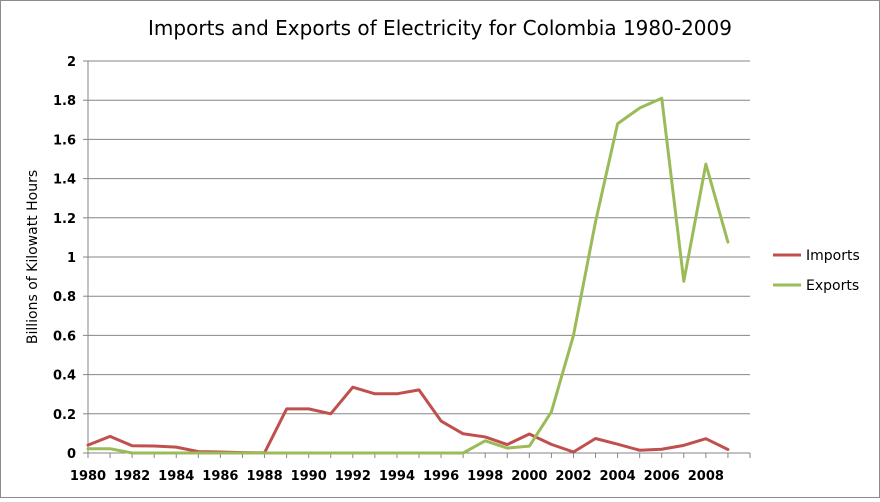  I want to click on x-tick-label: 1990, so click(309, 476).